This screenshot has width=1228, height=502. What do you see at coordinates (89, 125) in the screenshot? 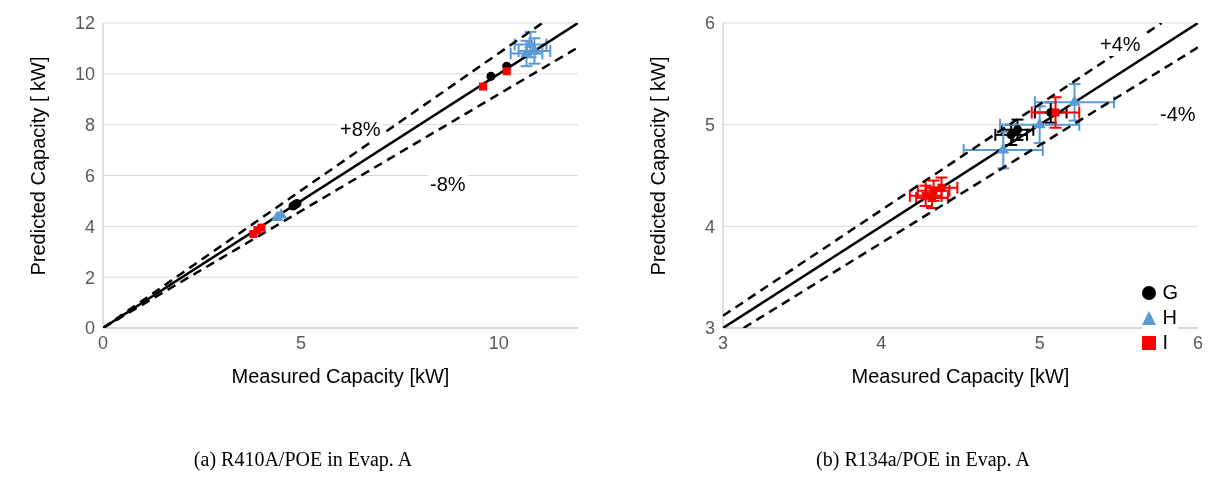
I see `y-tick-label: 8` at bounding box center [89, 125].